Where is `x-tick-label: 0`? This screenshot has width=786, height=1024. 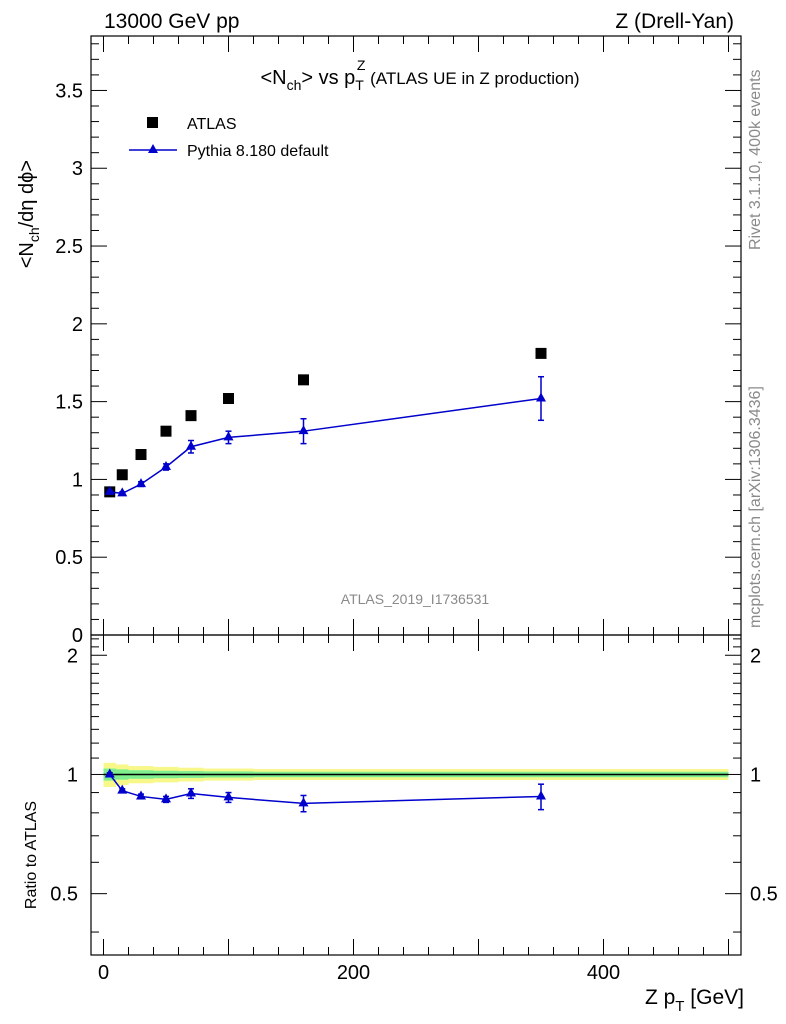 x-tick-label: 0 is located at coordinates (103, 973).